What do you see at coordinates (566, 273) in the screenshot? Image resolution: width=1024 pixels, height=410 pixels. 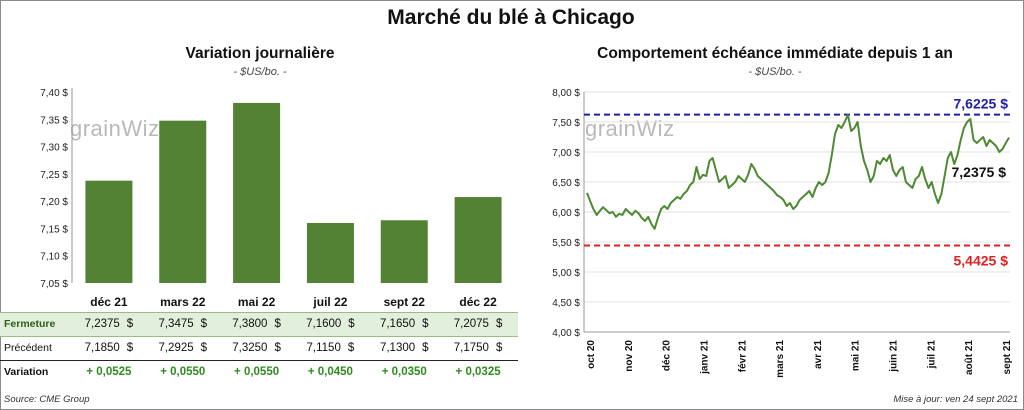 I see `y-tick-label: 5,00 $` at bounding box center [566, 273].